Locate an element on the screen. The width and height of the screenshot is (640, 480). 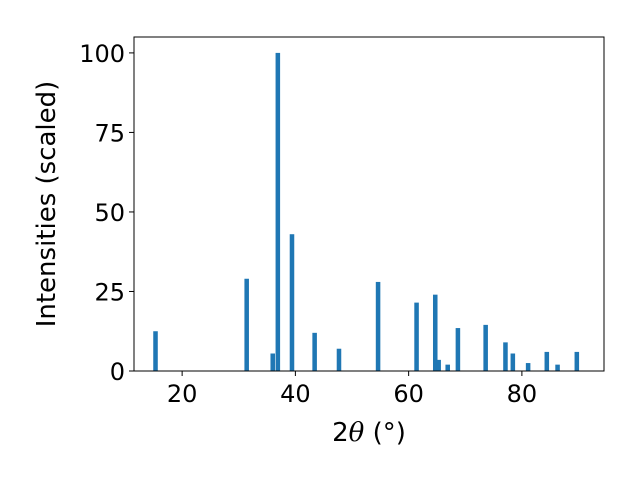
x-tick-label: 40 is located at coordinates (295, 394).